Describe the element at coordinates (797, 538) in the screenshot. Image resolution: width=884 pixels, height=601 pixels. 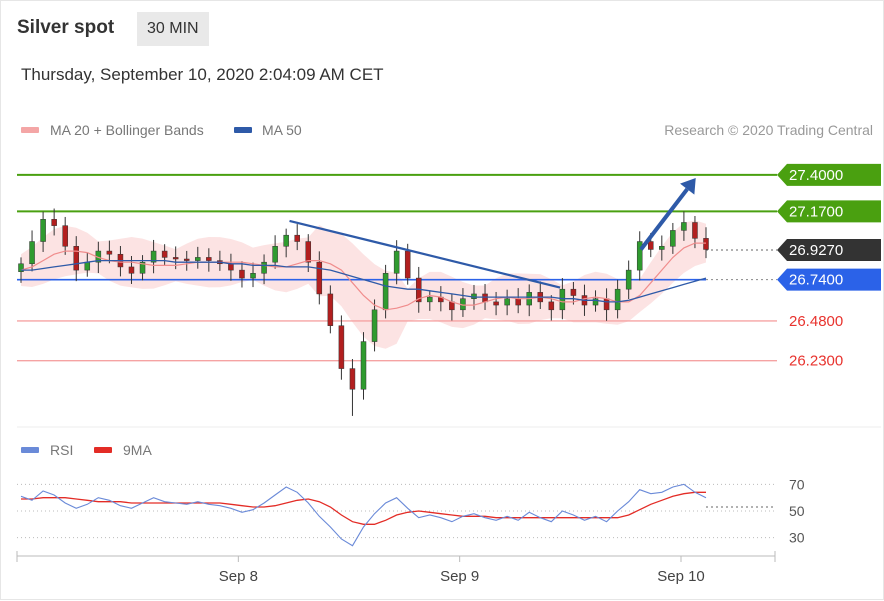
I see `rsi-tick-label: 30` at that location.